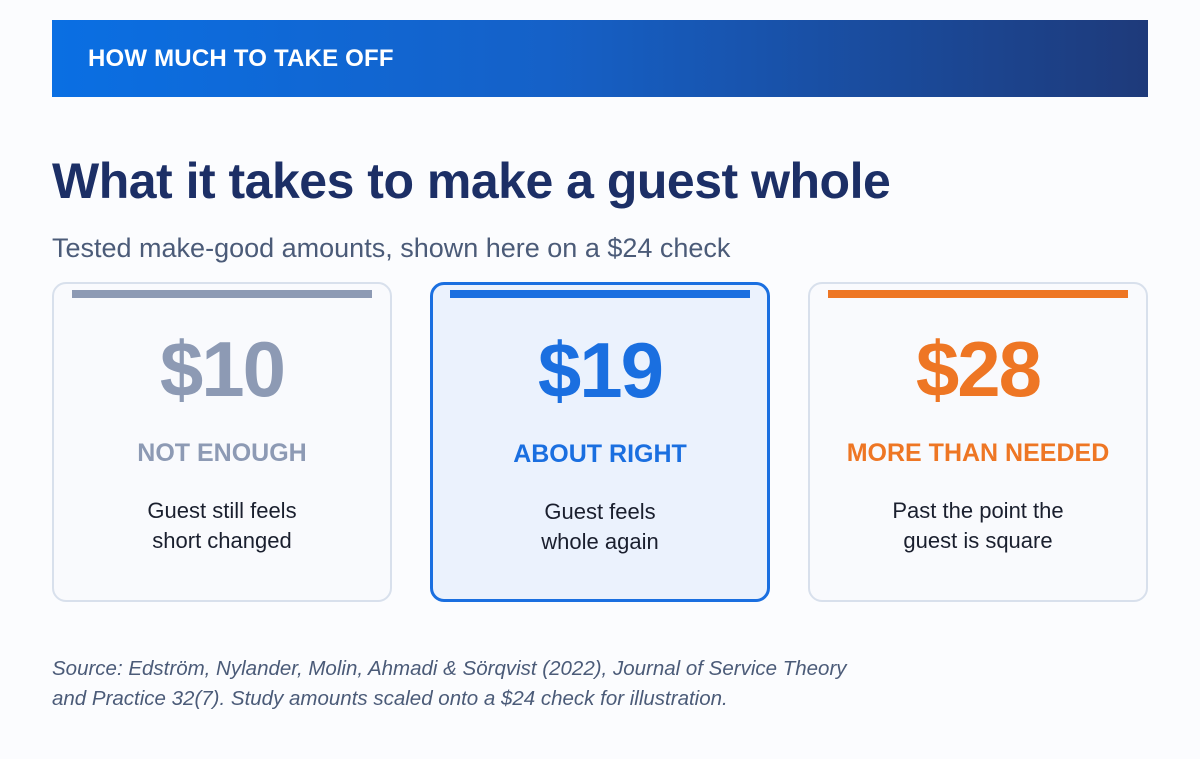 This screenshot has width=1200, height=759. I want to click on banner: HOW MUCH TO TAKE OFF, so click(600, 58).